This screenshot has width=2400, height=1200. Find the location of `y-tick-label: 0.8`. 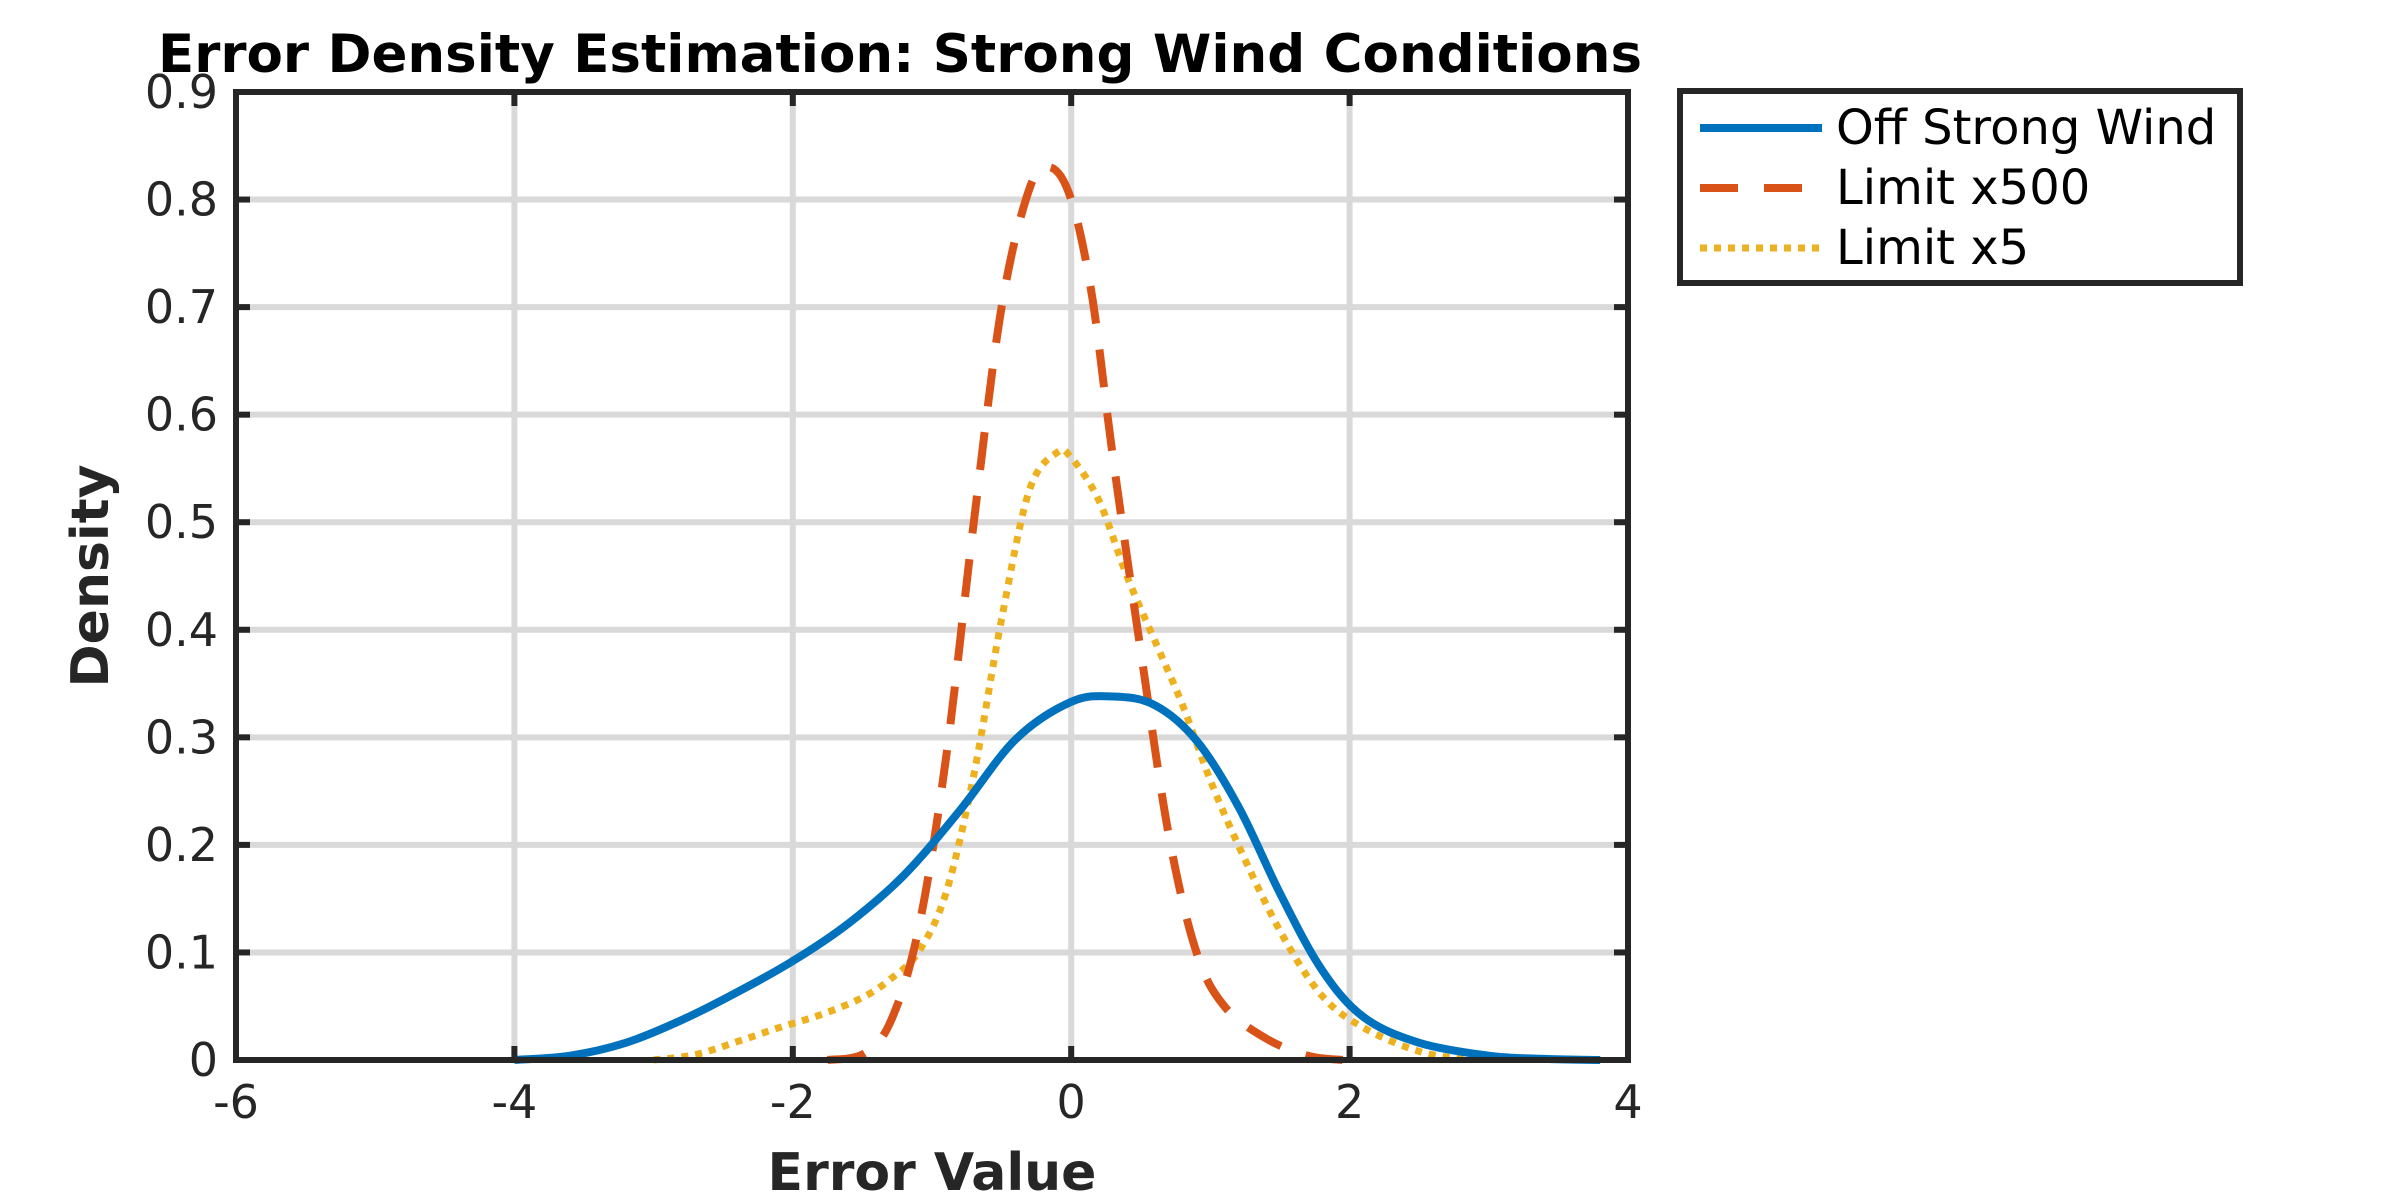

y-tick-label: 0.8 is located at coordinates (181, 200).